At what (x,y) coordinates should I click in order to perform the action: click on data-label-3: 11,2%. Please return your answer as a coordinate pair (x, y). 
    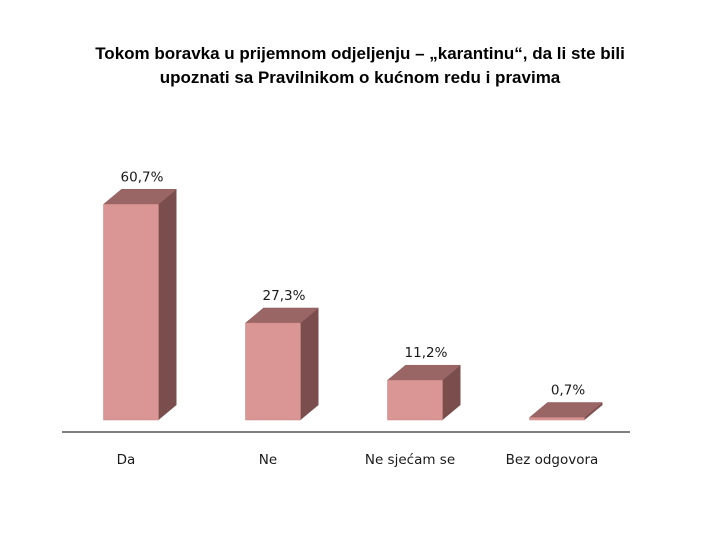
    Looking at the image, I should click on (426, 353).